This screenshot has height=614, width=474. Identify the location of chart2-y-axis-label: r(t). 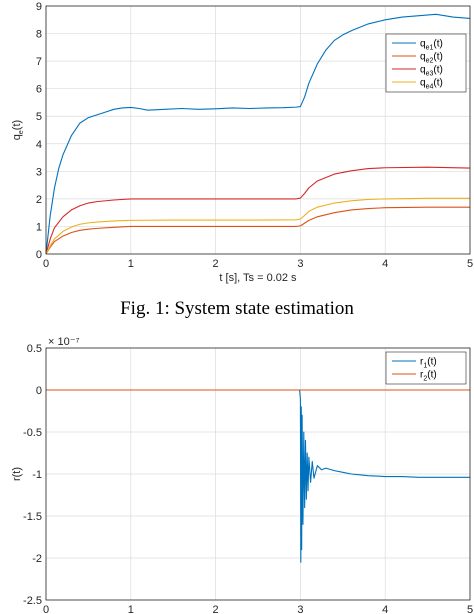
(17, 474).